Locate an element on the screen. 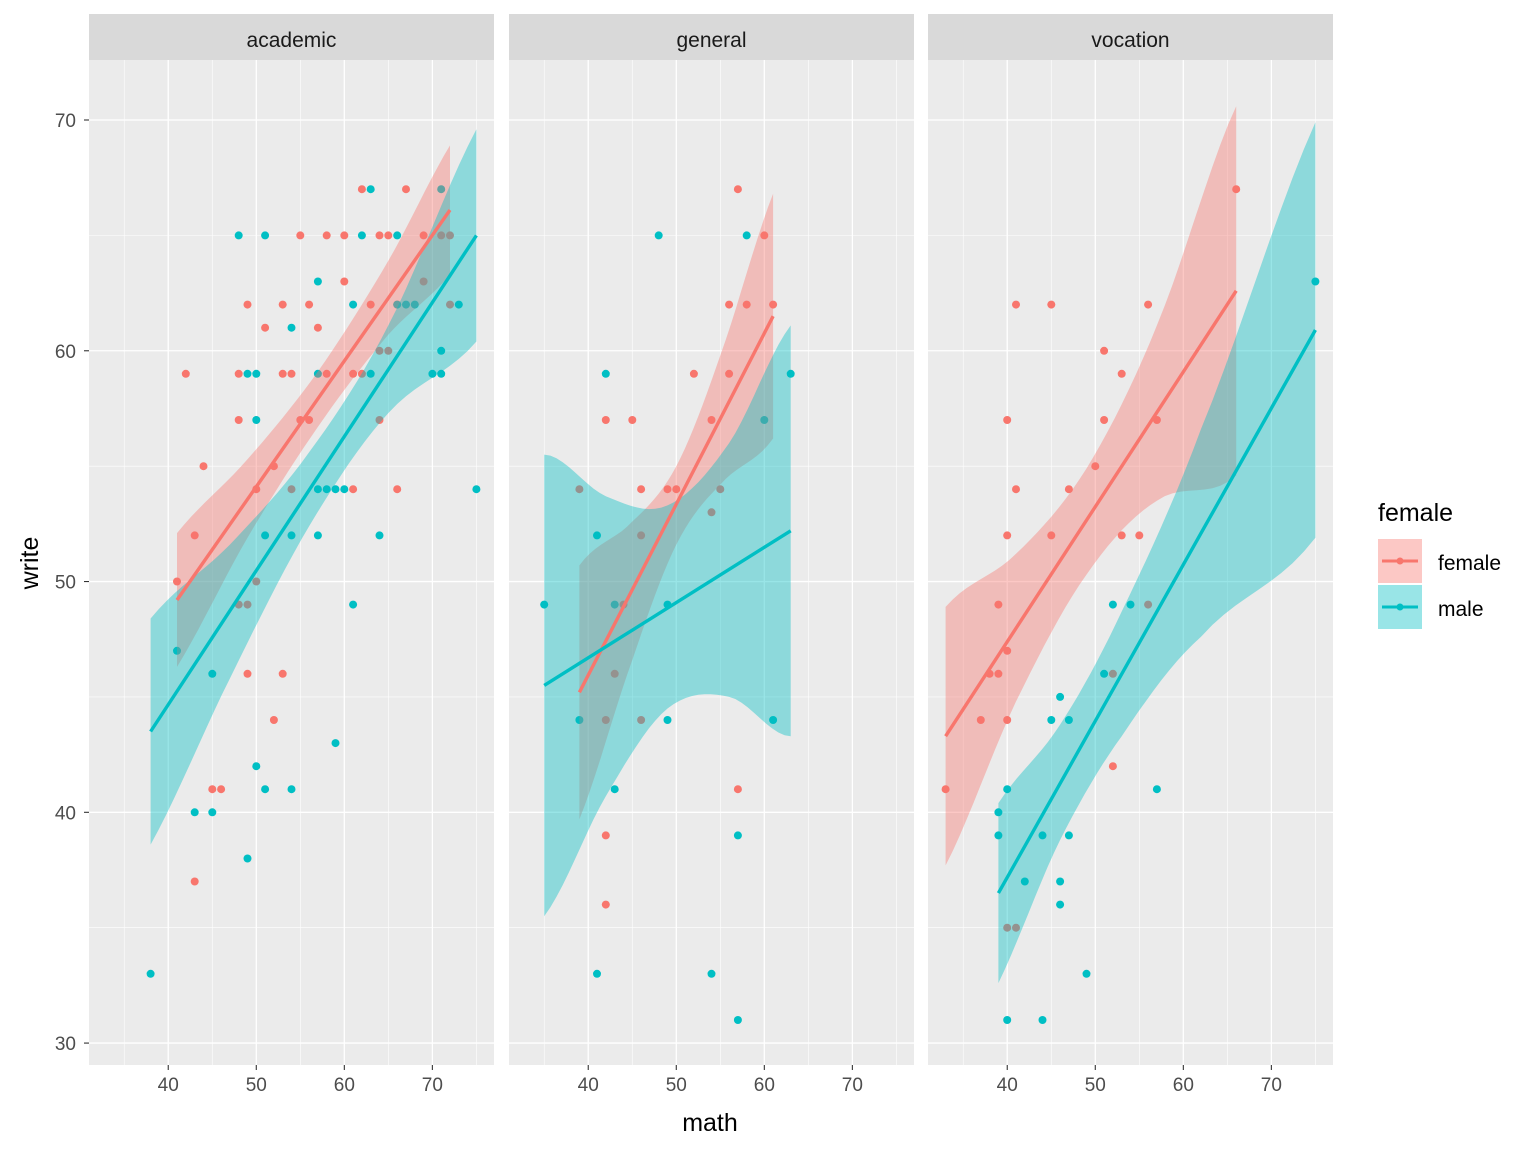  y-tick-label: 30 is located at coordinates (65, 1044).